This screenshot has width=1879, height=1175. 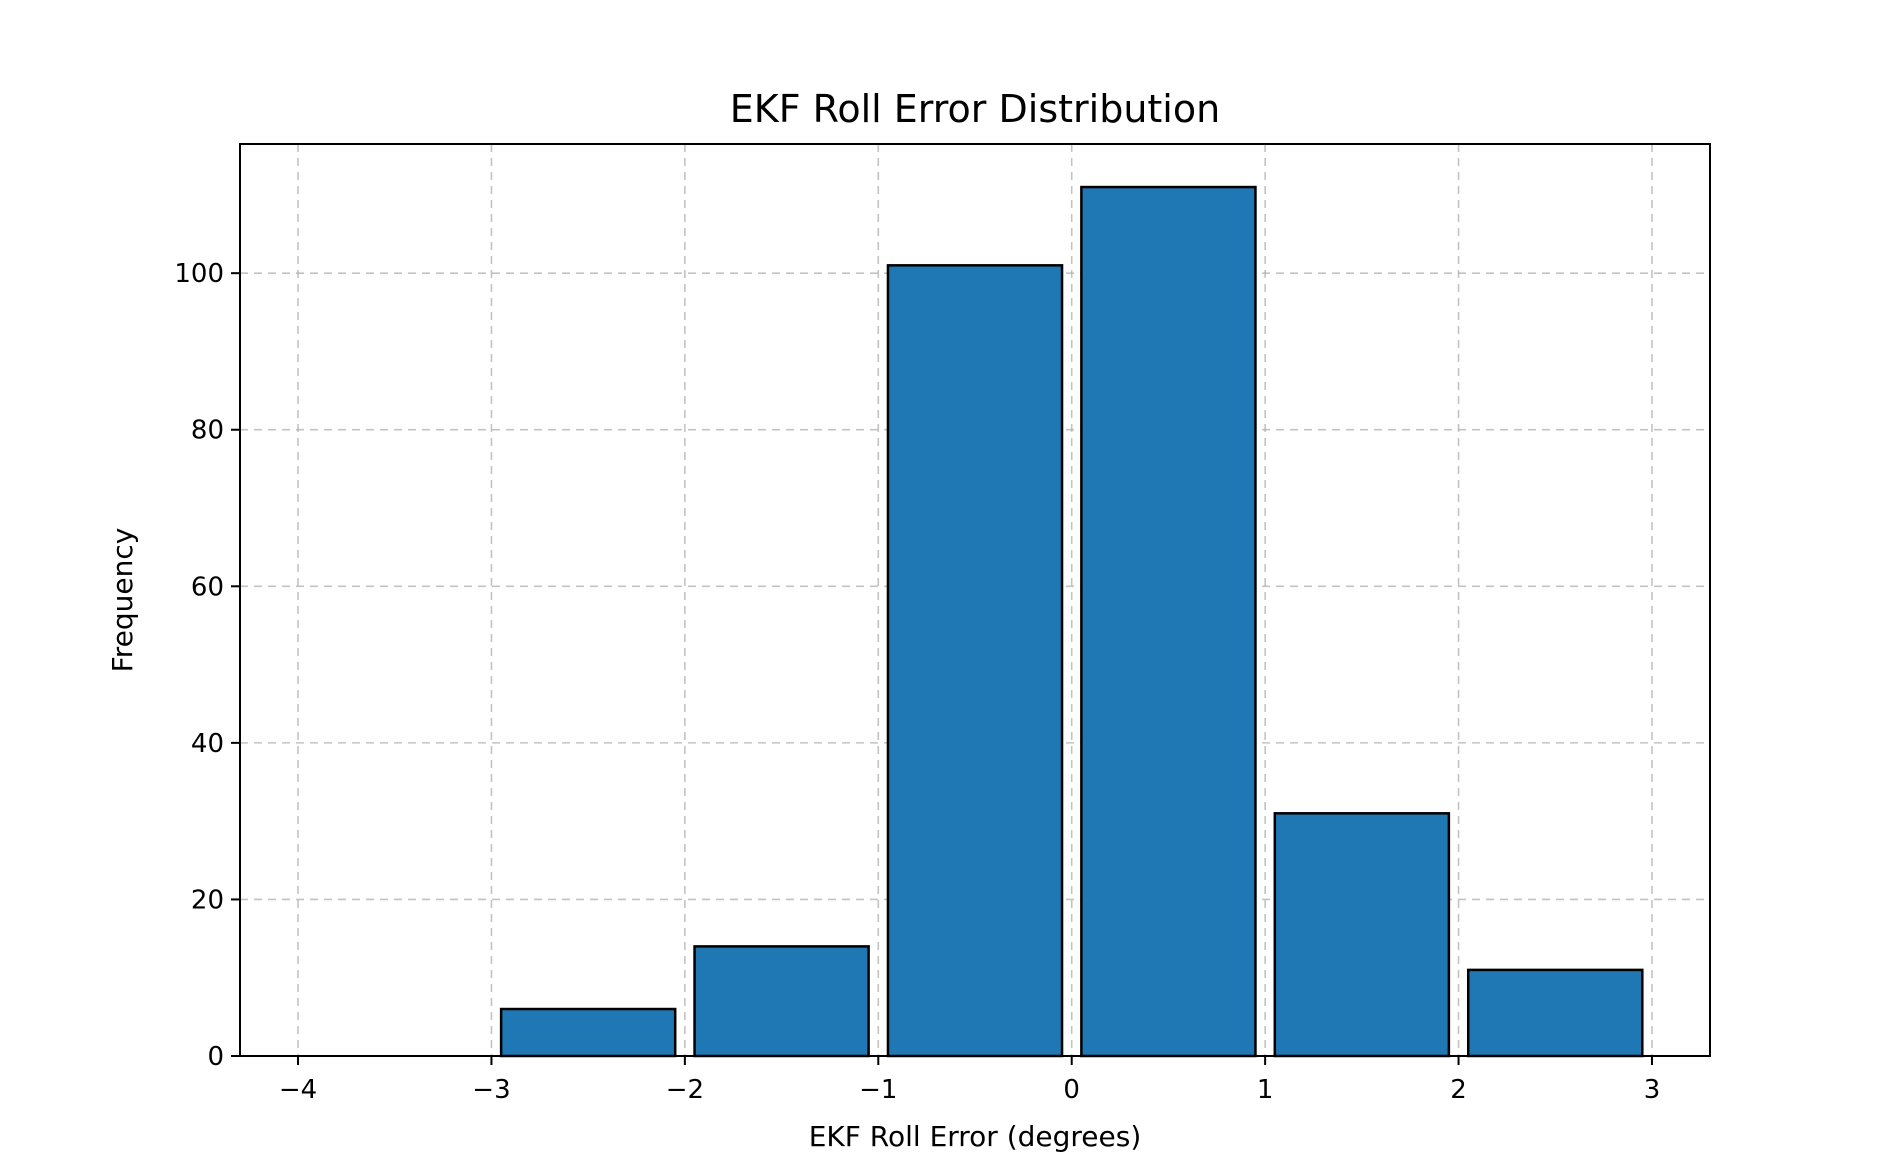 I want to click on x-tick-label: −3, so click(x=491, y=1090).